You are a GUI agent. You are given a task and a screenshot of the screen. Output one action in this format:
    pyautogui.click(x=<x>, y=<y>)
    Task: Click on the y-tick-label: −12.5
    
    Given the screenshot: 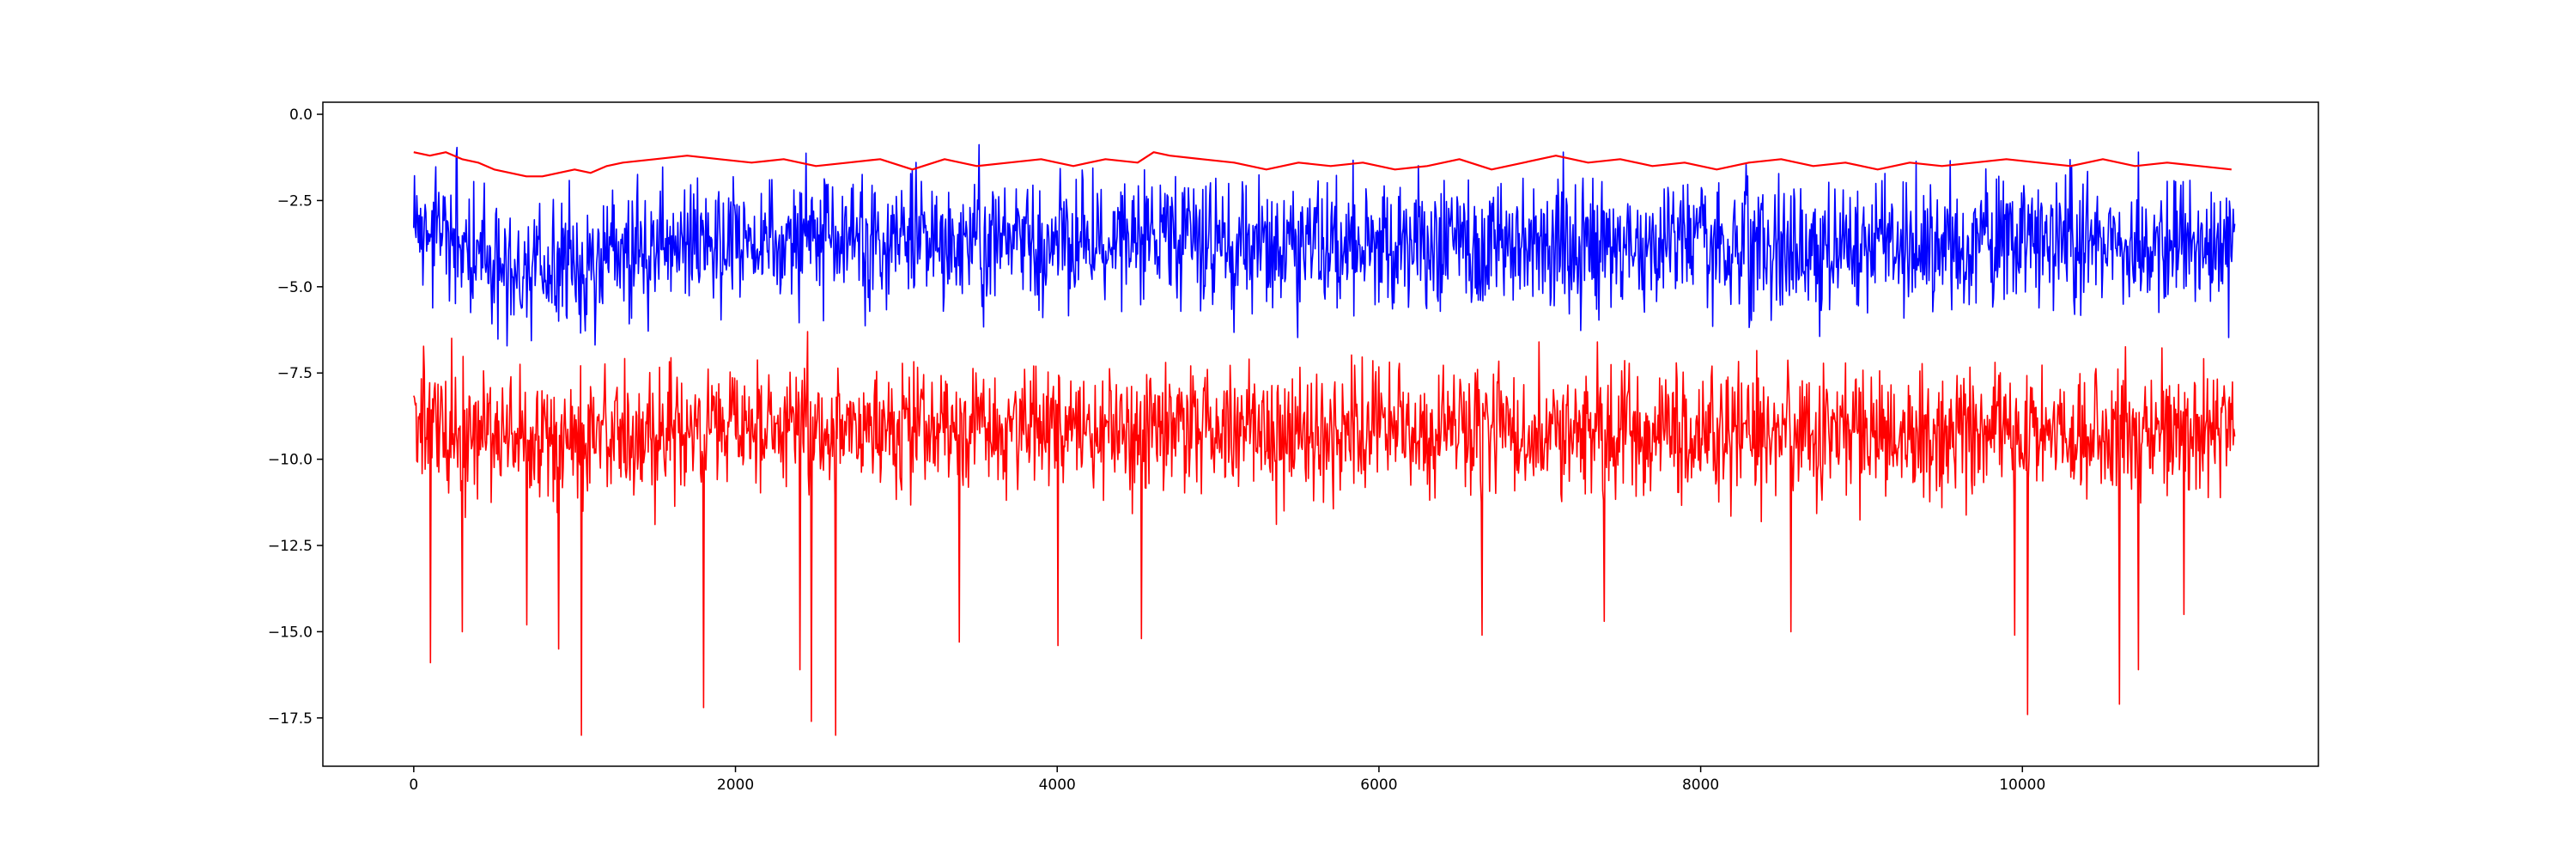 What is the action you would take?
    pyautogui.click(x=291, y=546)
    